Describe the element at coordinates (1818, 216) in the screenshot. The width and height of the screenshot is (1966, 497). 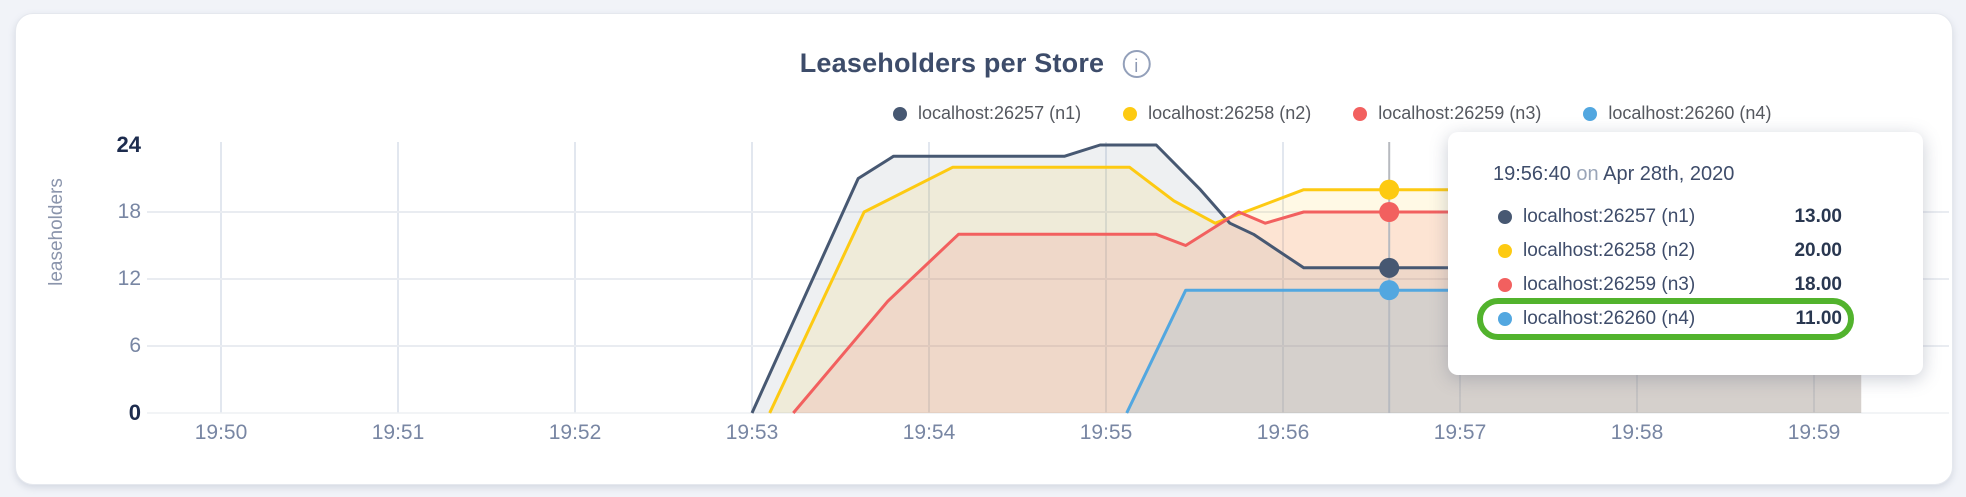
I see `tooltip-row-value: 13.00` at that location.